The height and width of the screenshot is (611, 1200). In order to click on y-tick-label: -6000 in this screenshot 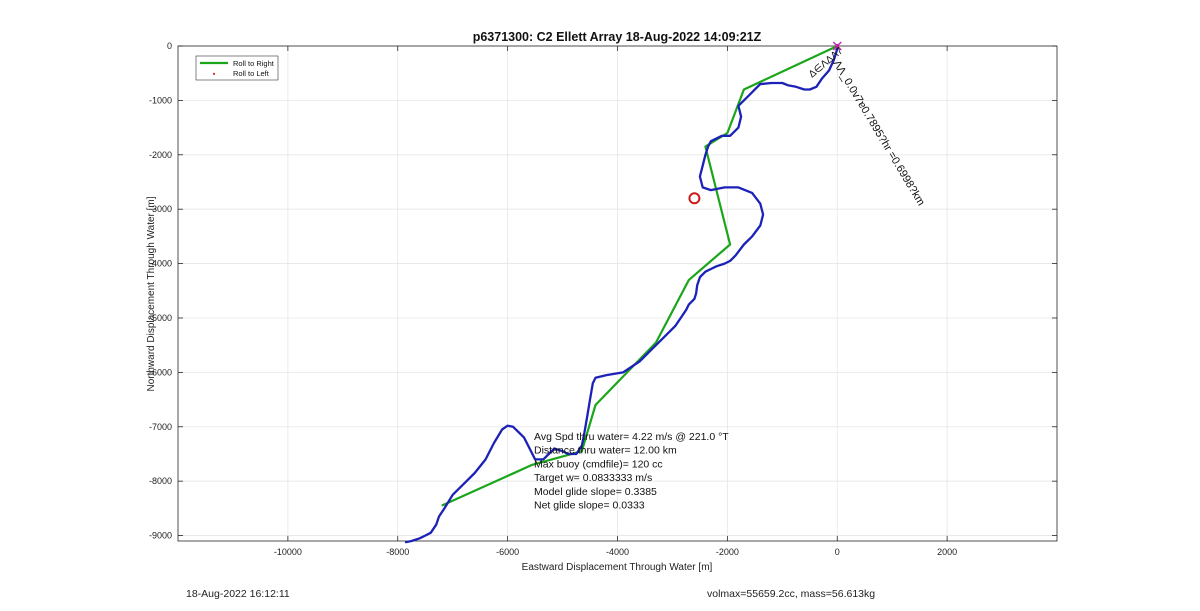, I will do `click(160, 372)`.